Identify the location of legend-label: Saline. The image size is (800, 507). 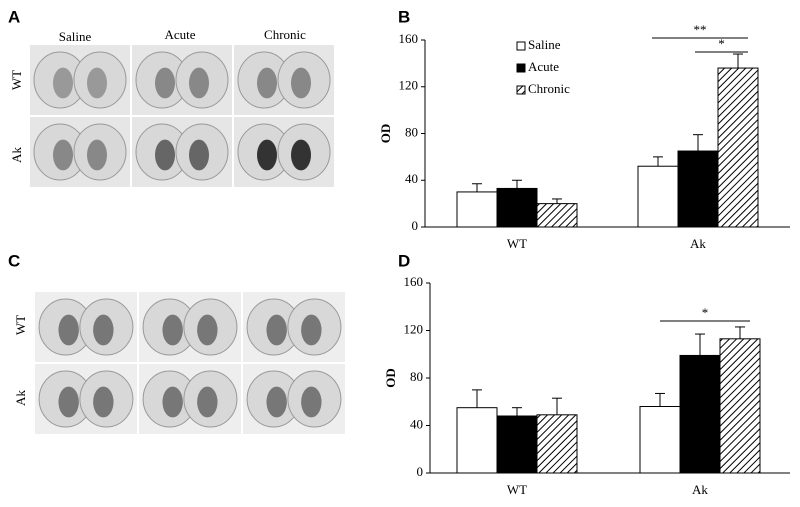
(544, 44).